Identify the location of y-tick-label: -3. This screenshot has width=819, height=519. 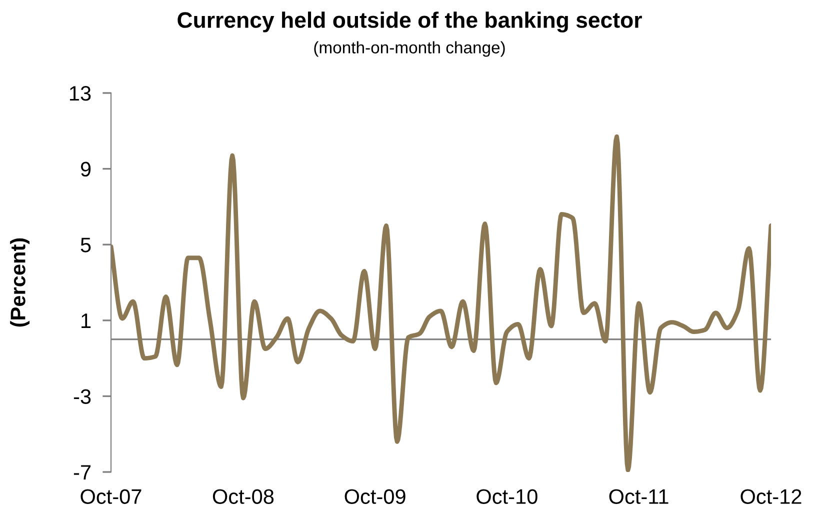
(82, 396).